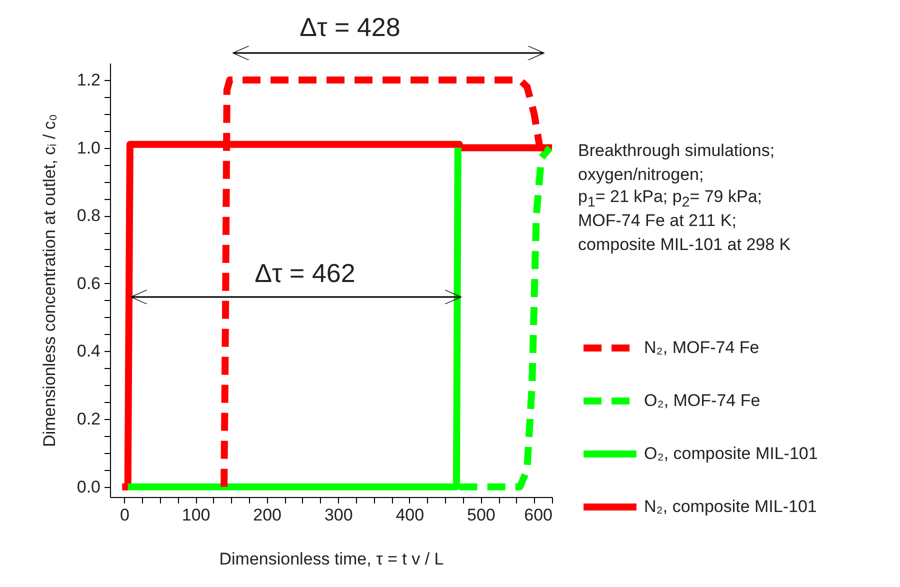 This screenshot has height=587, width=900. Describe the element at coordinates (331, 559) in the screenshot. I see `x-axis-title: Dimensionless time, τ = t v / L` at that location.